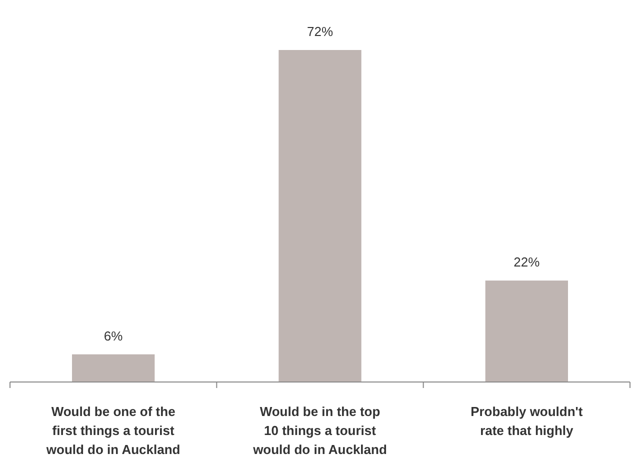 The width and height of the screenshot is (632, 468). I want to click on x-tick-label: Probably wouldn't rate that highly, so click(527, 421).